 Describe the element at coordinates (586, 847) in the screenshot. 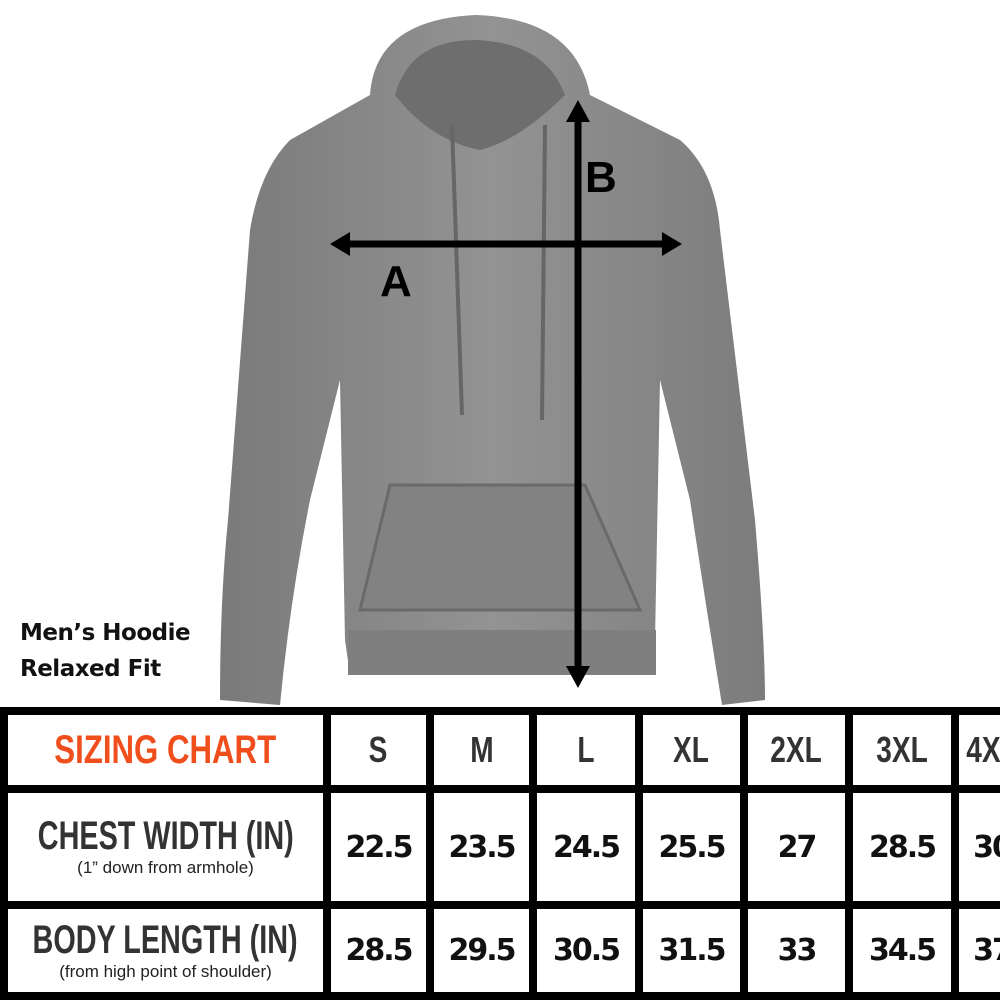

I see `table-cell: 24.5` at that location.